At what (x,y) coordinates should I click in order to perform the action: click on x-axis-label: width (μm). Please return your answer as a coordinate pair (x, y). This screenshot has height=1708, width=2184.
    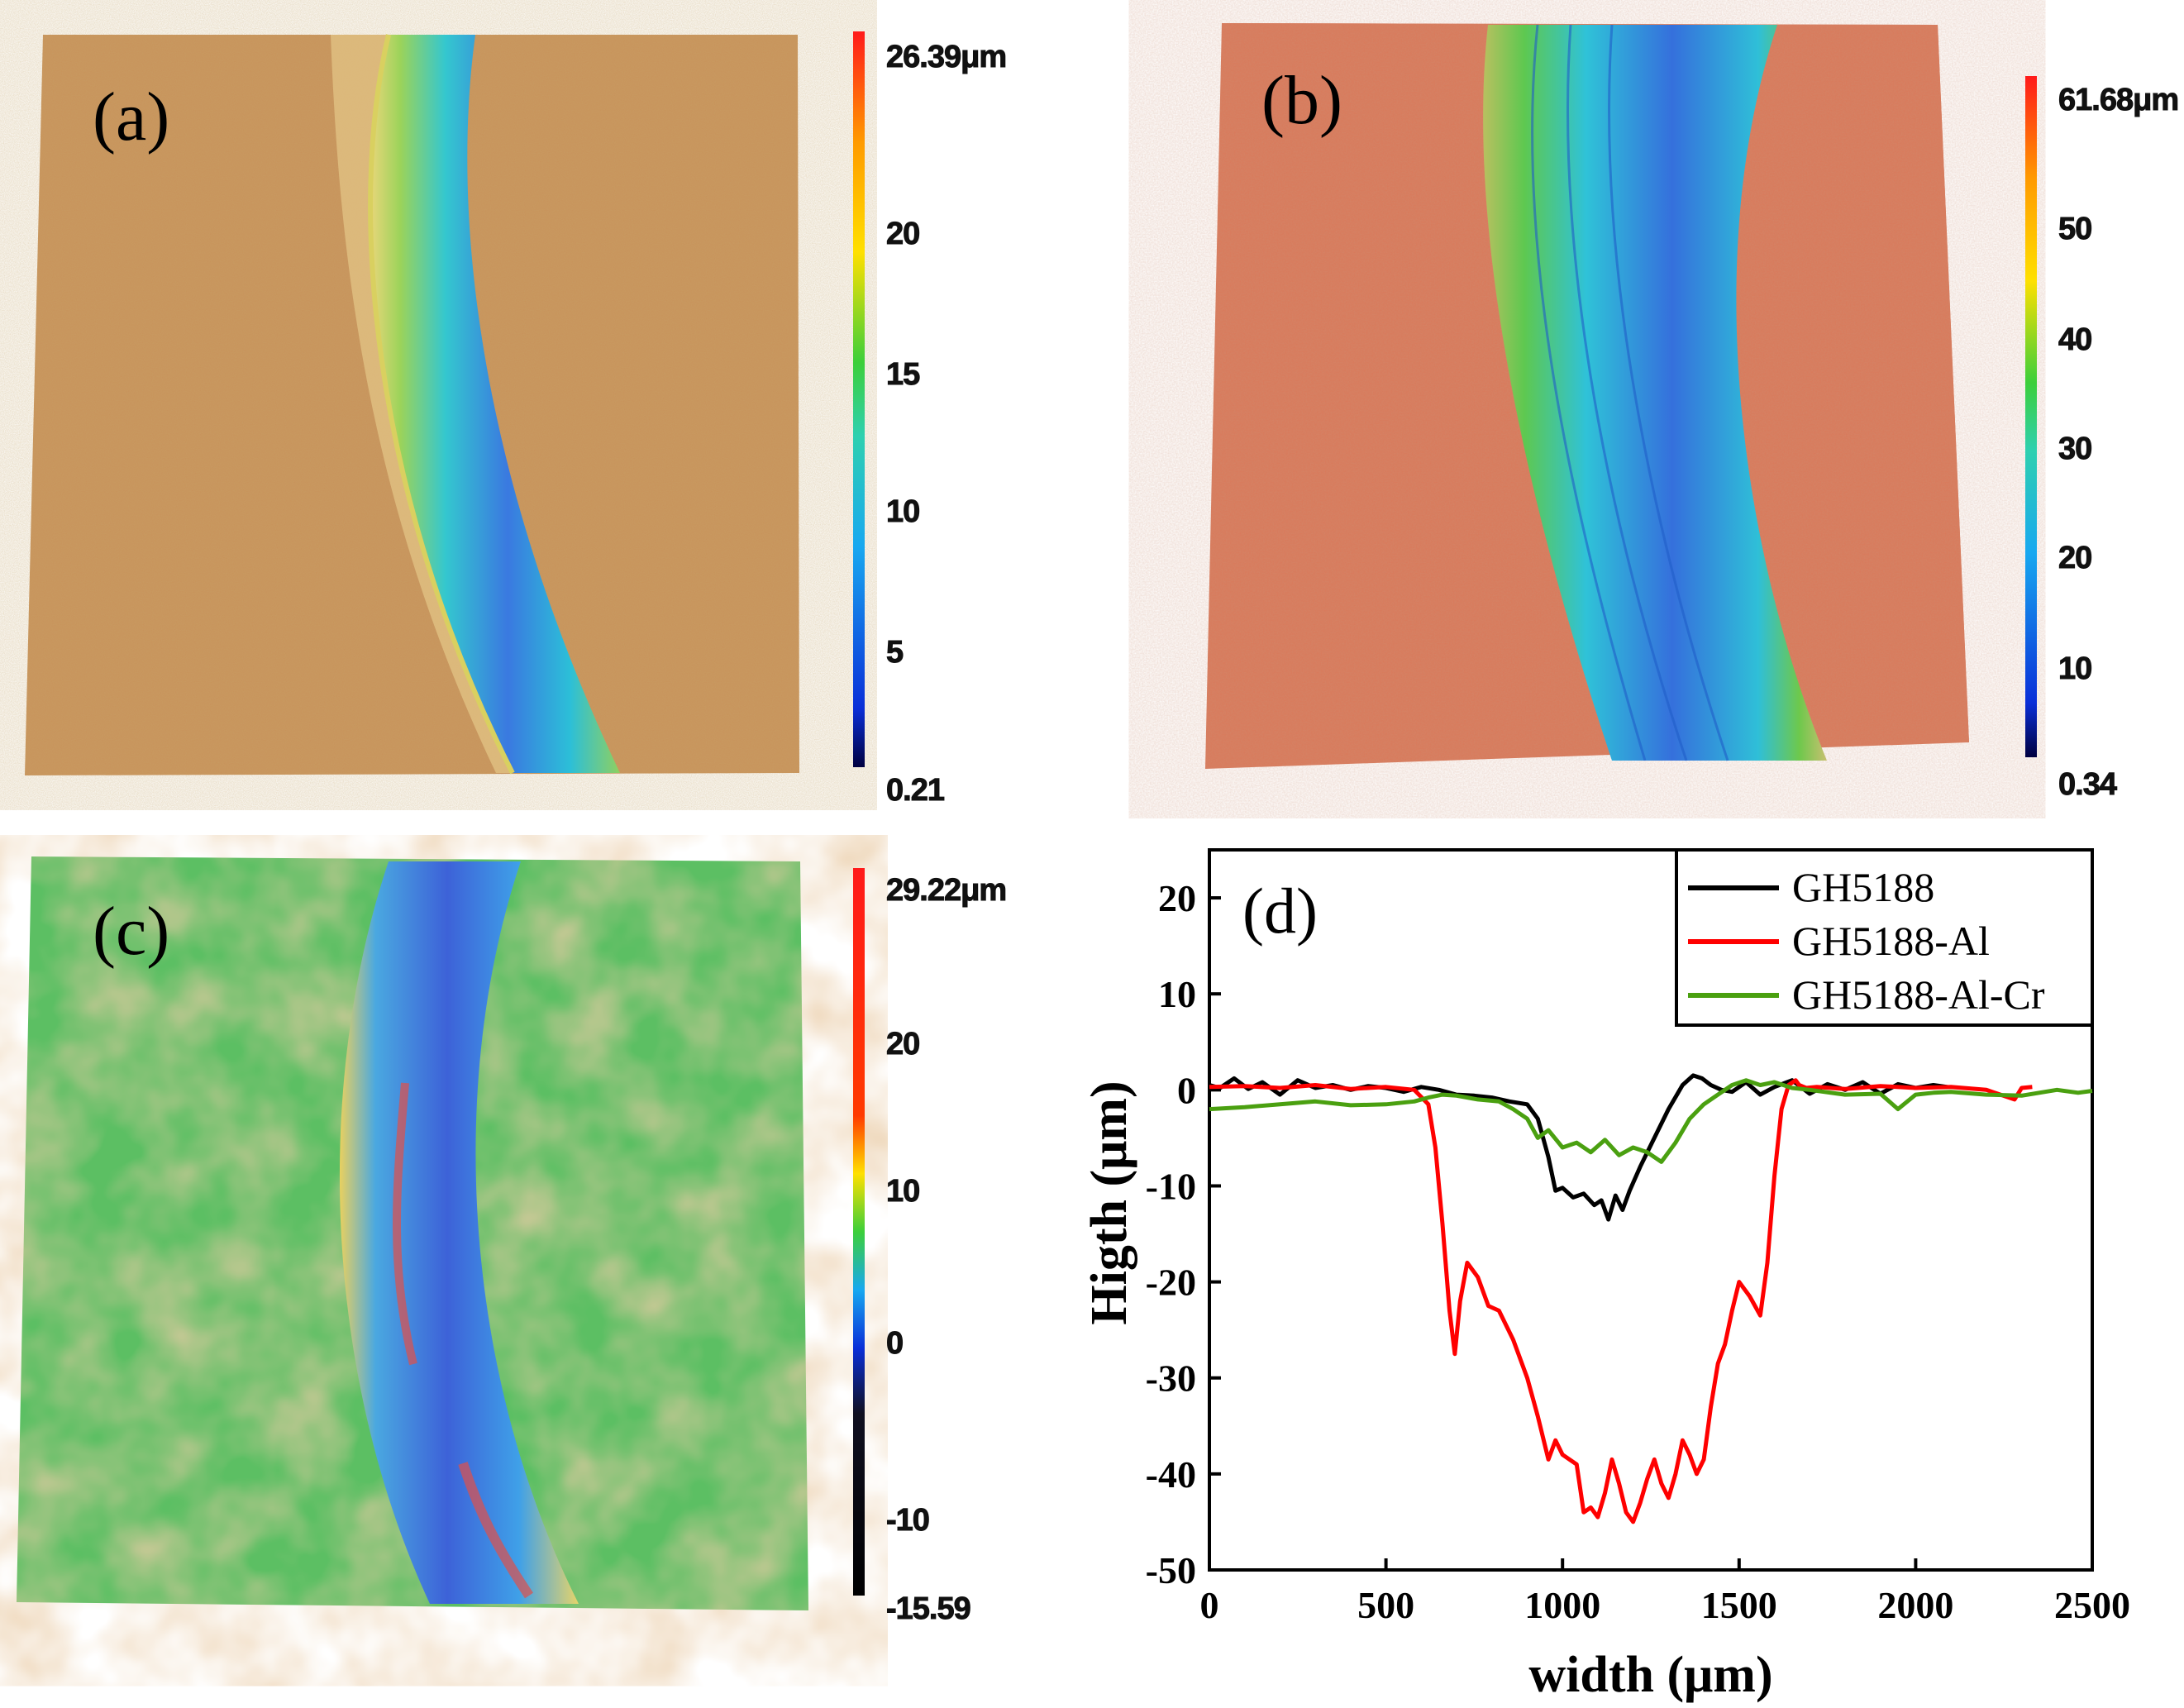
    Looking at the image, I should click on (1650, 1675).